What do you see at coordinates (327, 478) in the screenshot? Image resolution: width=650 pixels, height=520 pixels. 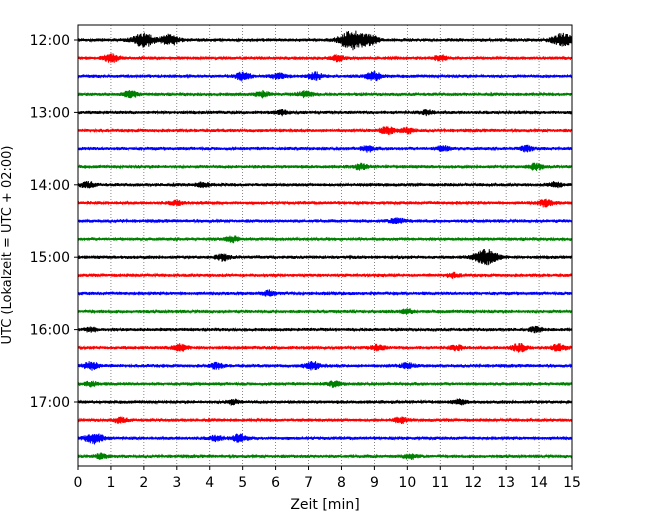 I see `x-axis-ticks: 0 1 2 3 4 5 6 7 8 9 10 11 12 13 14 15` at bounding box center [327, 478].